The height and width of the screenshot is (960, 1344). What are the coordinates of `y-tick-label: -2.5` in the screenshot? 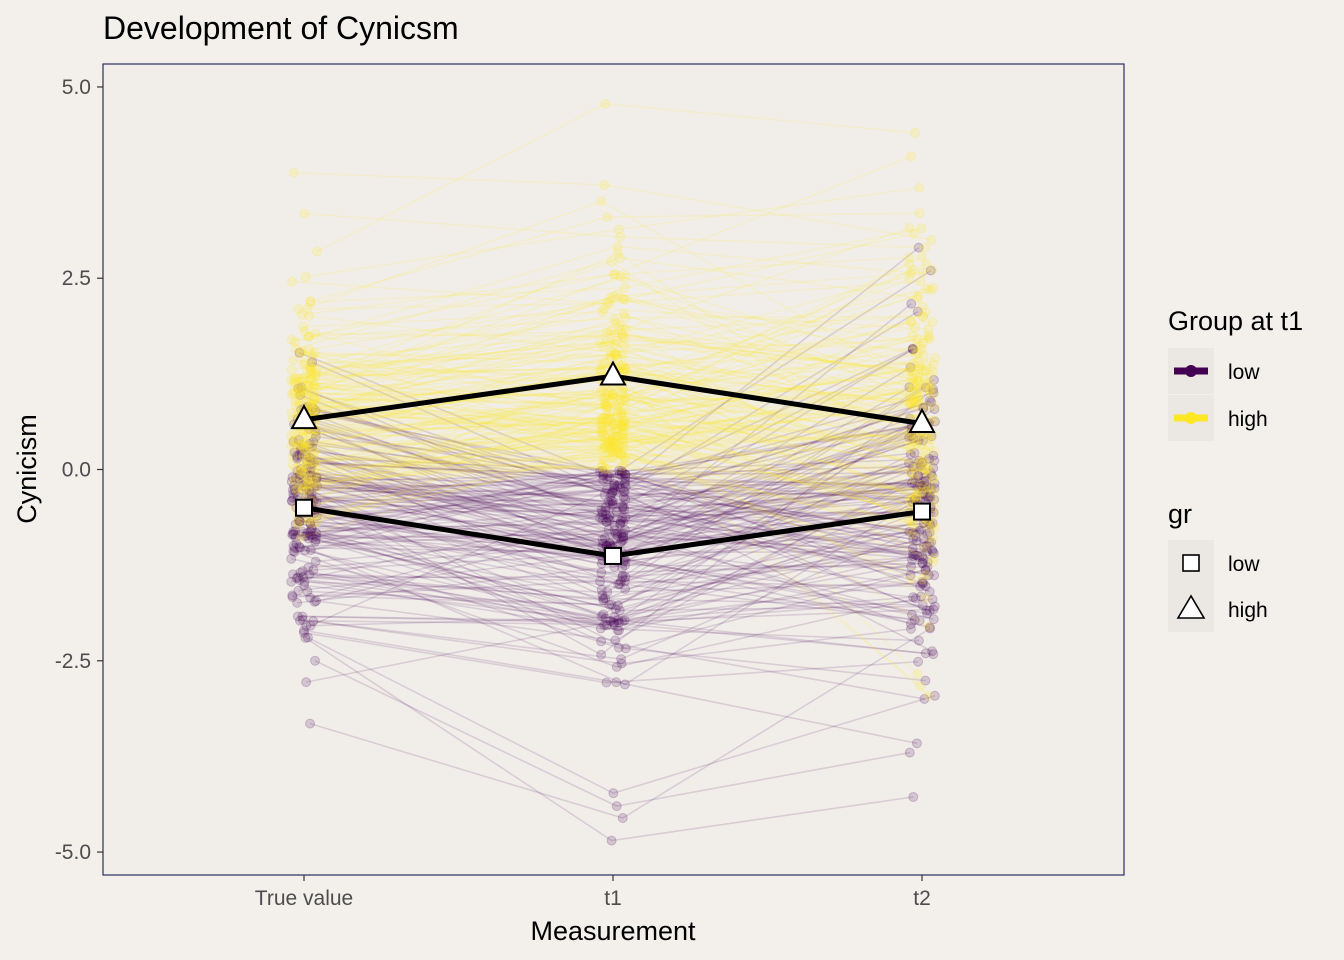 It's located at (73, 661).